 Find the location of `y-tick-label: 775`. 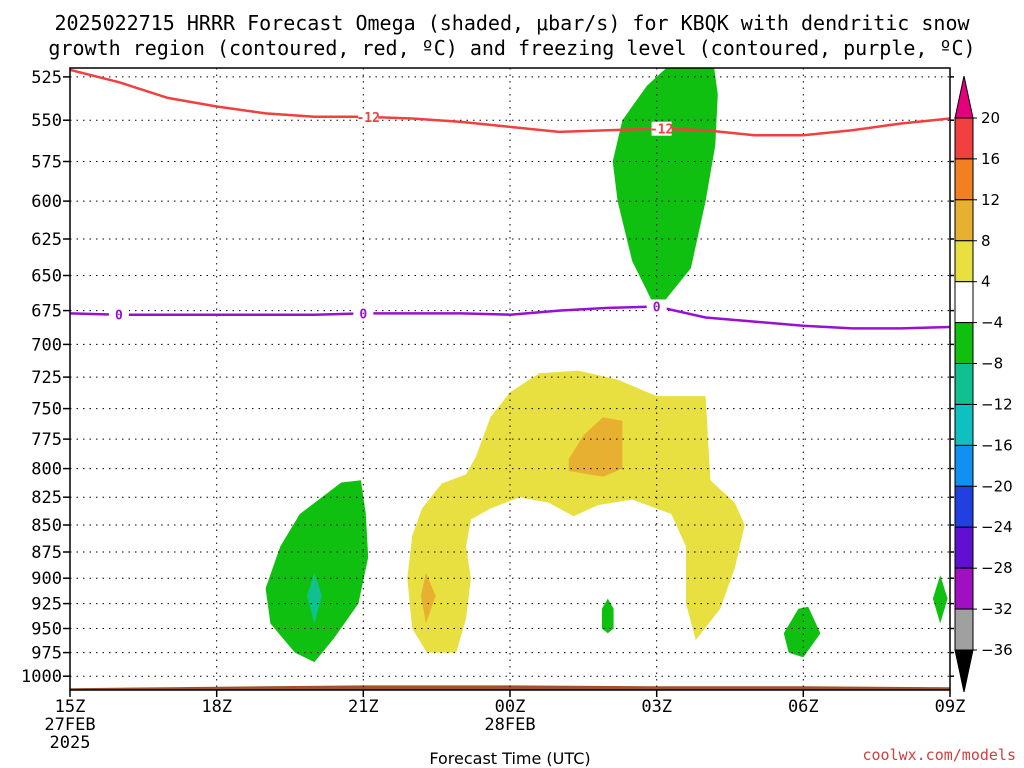

y-tick-label: 775 is located at coordinates (46, 440).